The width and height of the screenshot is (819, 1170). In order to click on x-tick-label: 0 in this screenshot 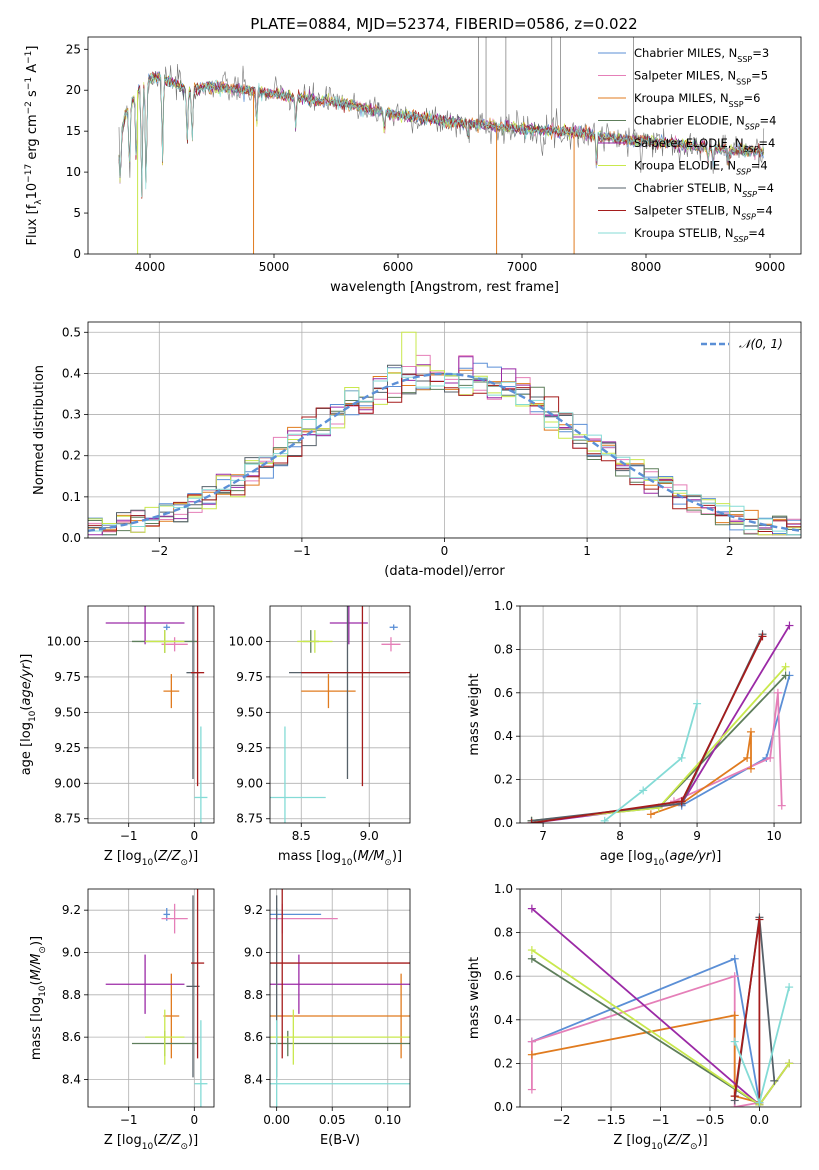, I will do `click(445, 551)`.